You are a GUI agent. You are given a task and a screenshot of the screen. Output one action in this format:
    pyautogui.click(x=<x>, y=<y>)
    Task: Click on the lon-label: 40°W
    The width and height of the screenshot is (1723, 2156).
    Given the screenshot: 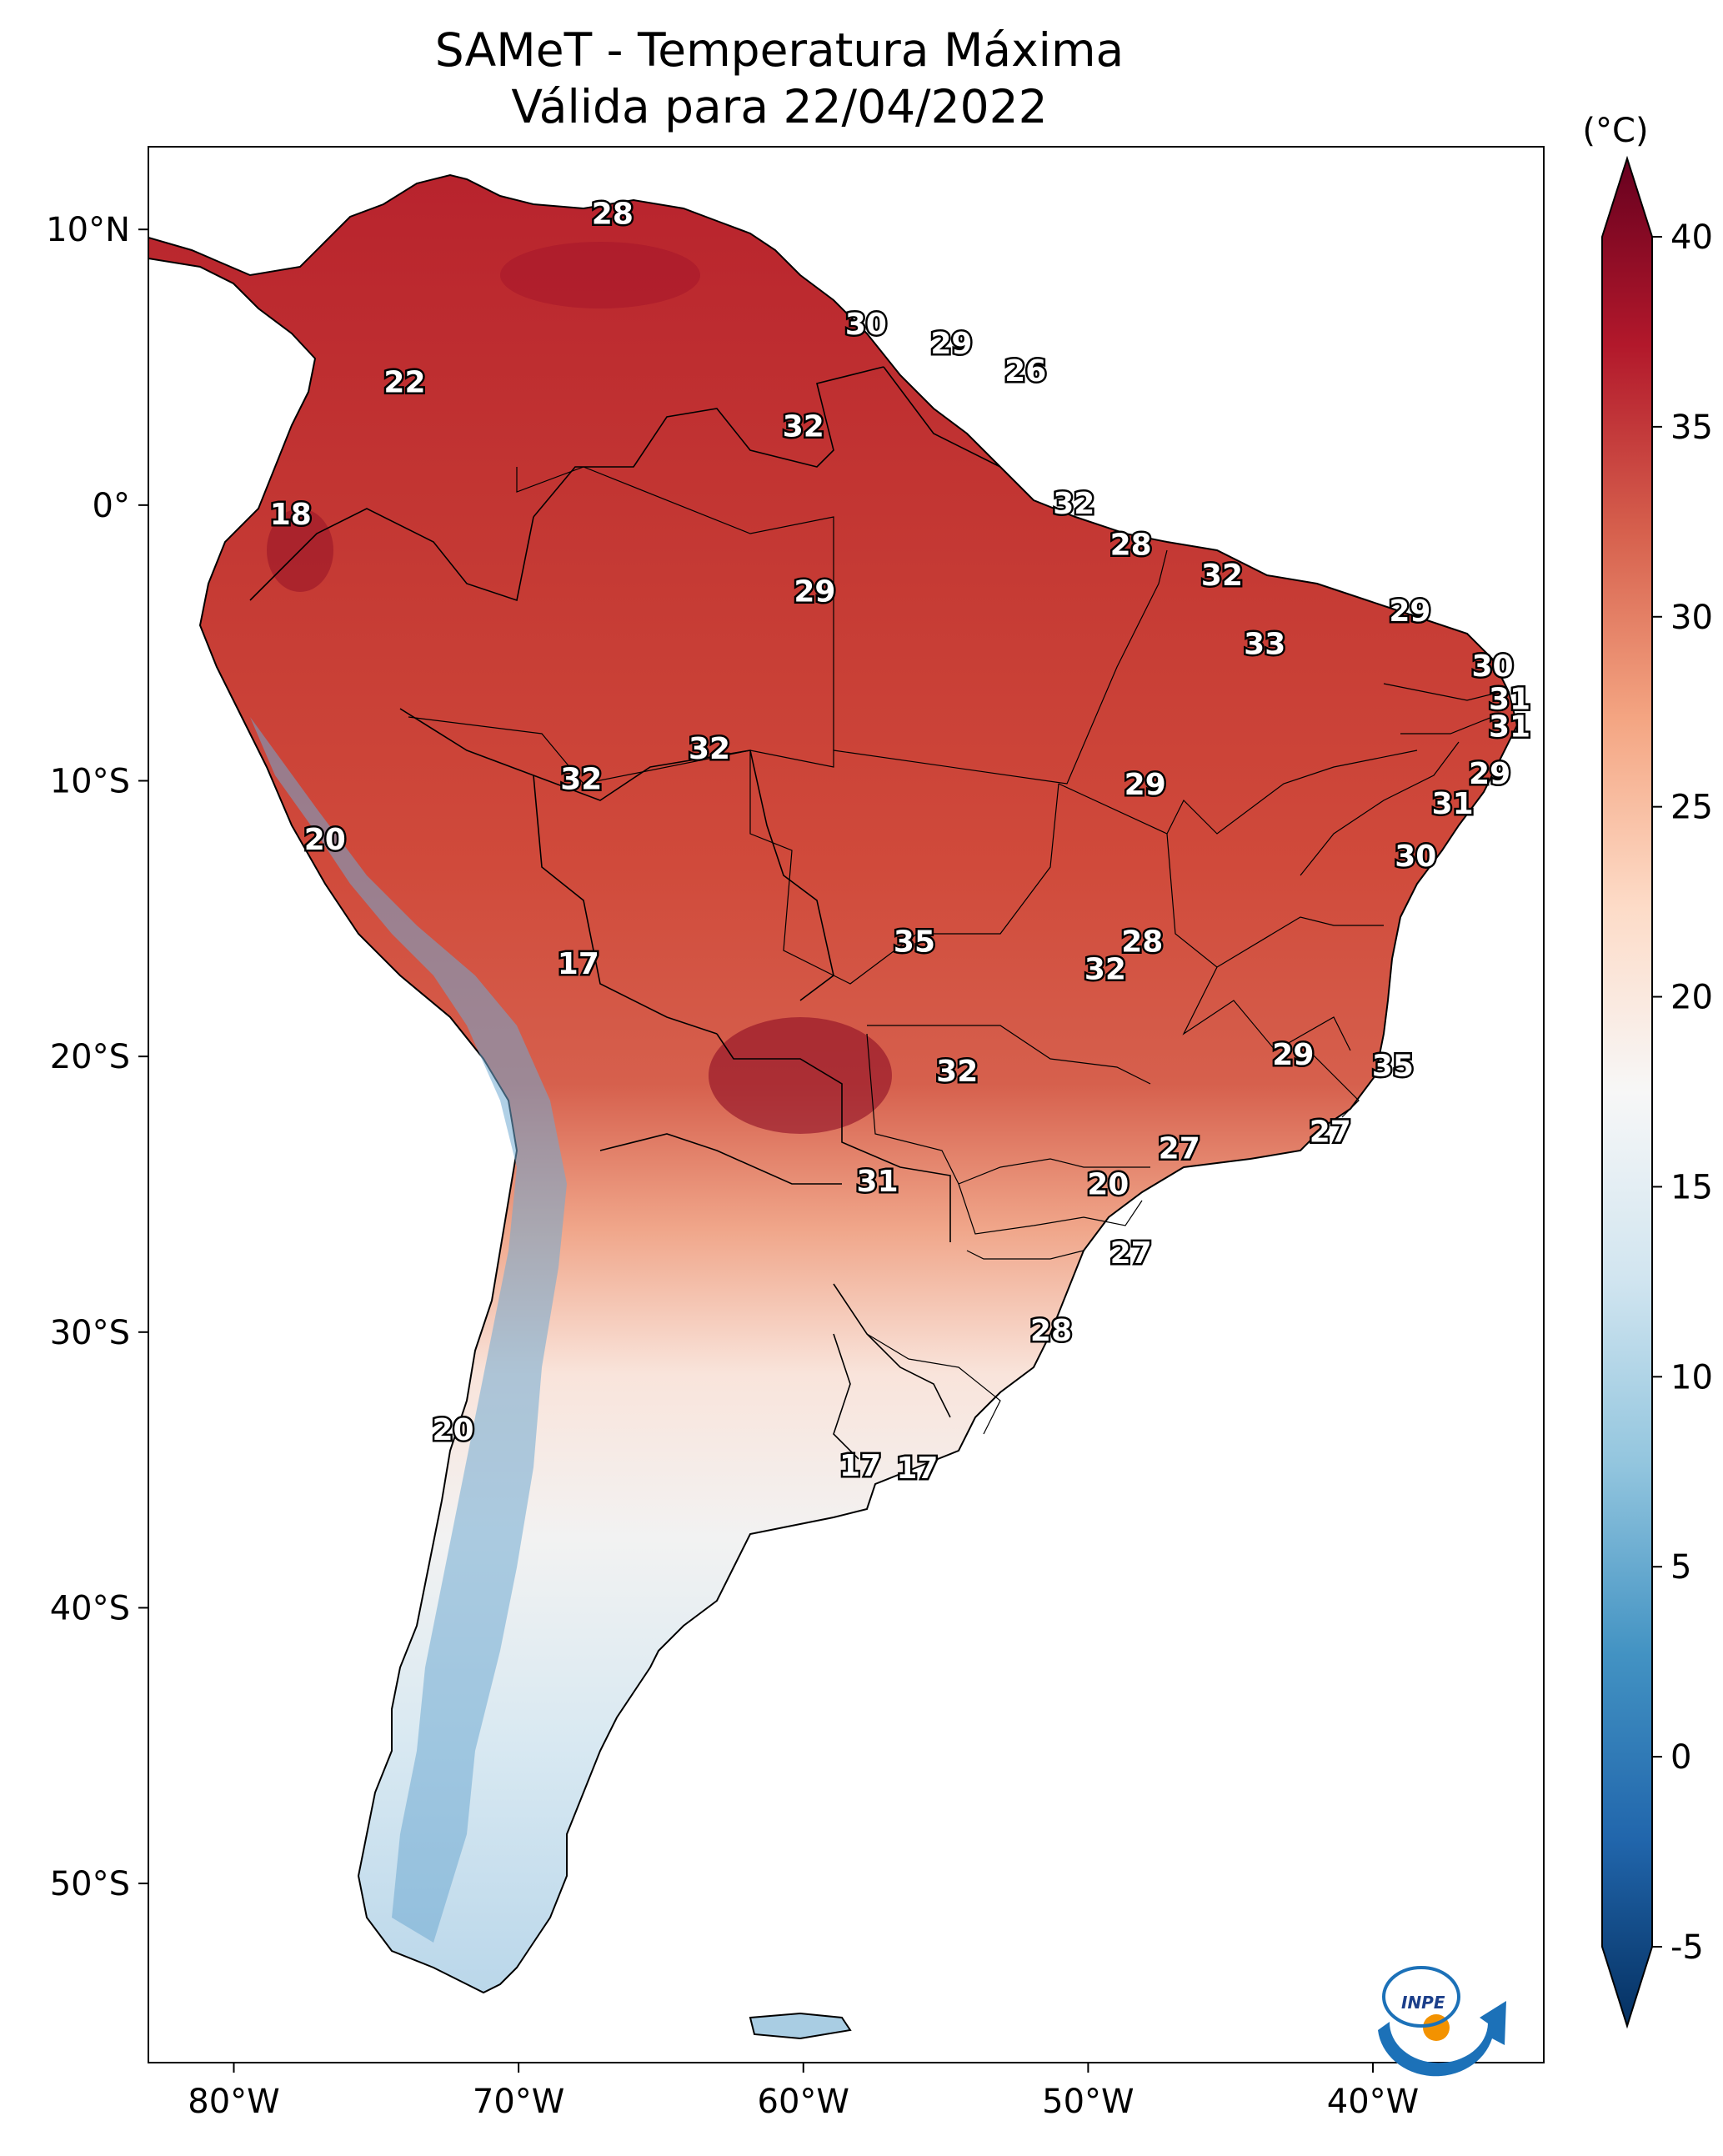 What is the action you would take?
    pyautogui.click(x=1373, y=2102)
    